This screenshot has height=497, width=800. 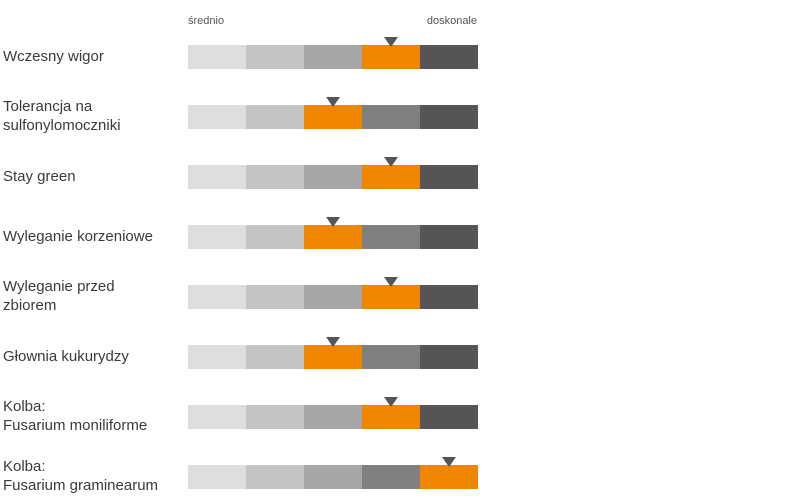 I want to click on trait-label: Głownia kukurydzy, so click(x=66, y=356).